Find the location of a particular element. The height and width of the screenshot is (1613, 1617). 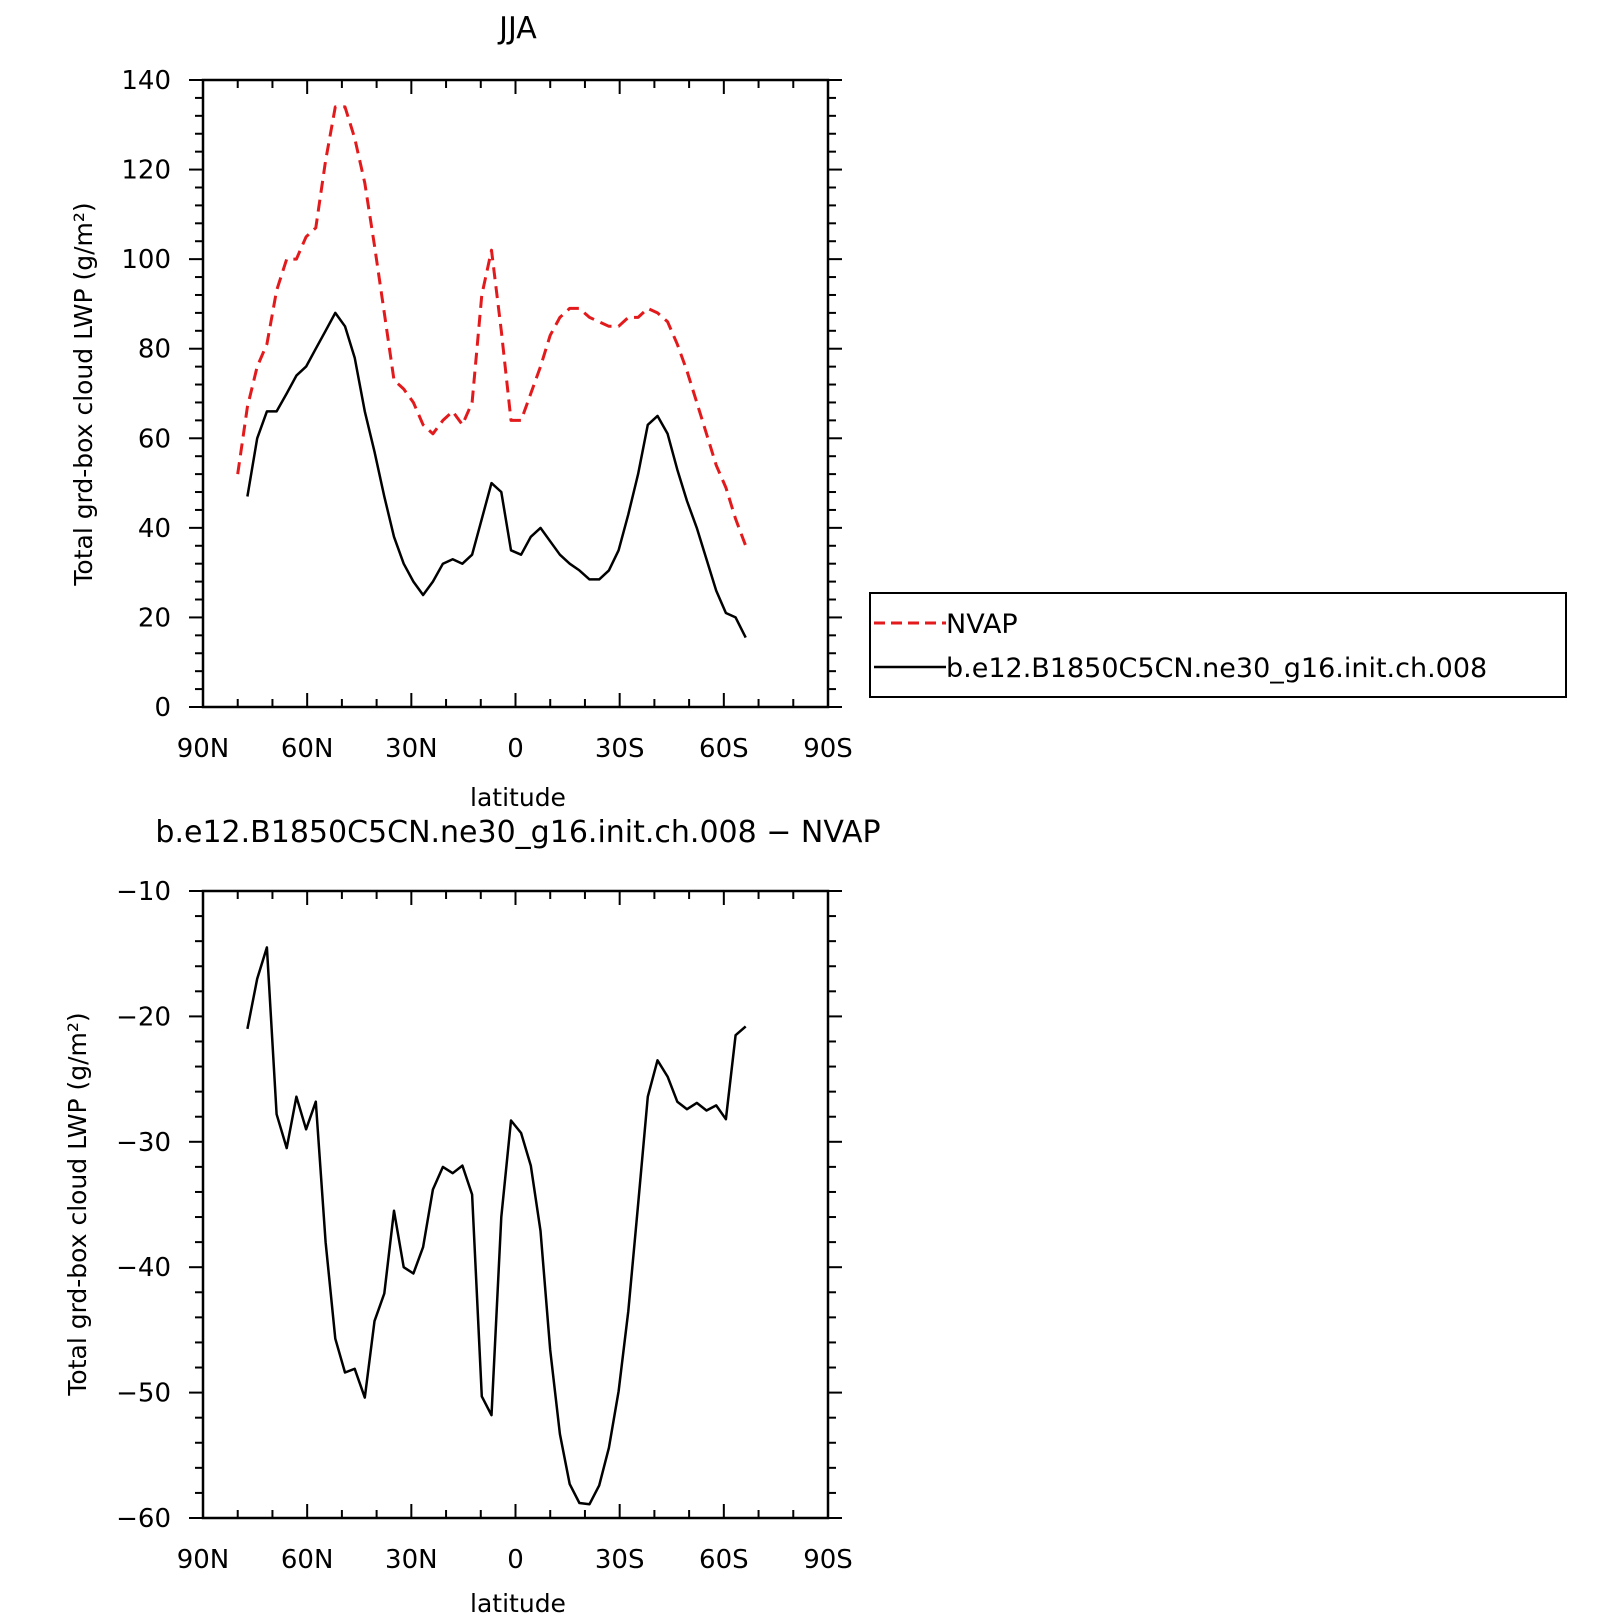

y-tick-label: −50 is located at coordinates (143, 1394).